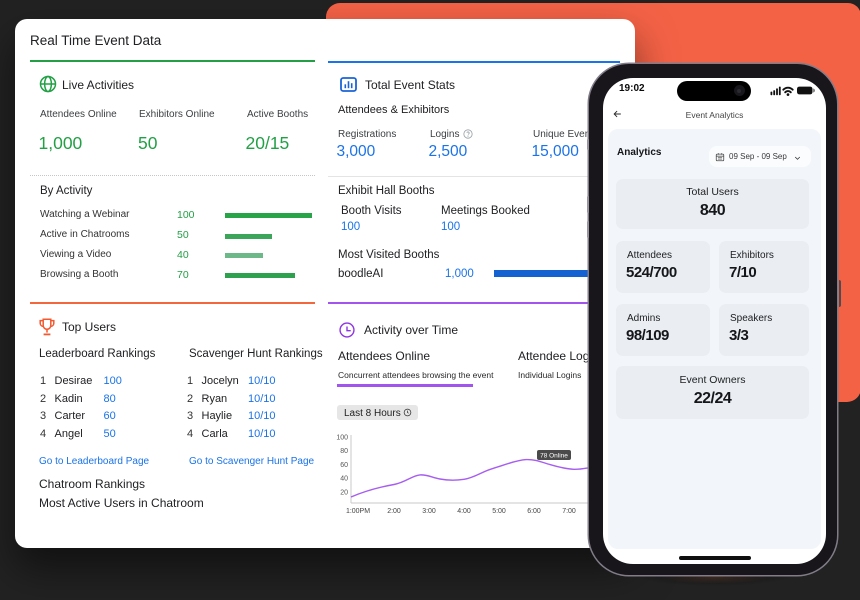 The height and width of the screenshot is (600, 860). I want to click on svg-text: 40, so click(344, 479).